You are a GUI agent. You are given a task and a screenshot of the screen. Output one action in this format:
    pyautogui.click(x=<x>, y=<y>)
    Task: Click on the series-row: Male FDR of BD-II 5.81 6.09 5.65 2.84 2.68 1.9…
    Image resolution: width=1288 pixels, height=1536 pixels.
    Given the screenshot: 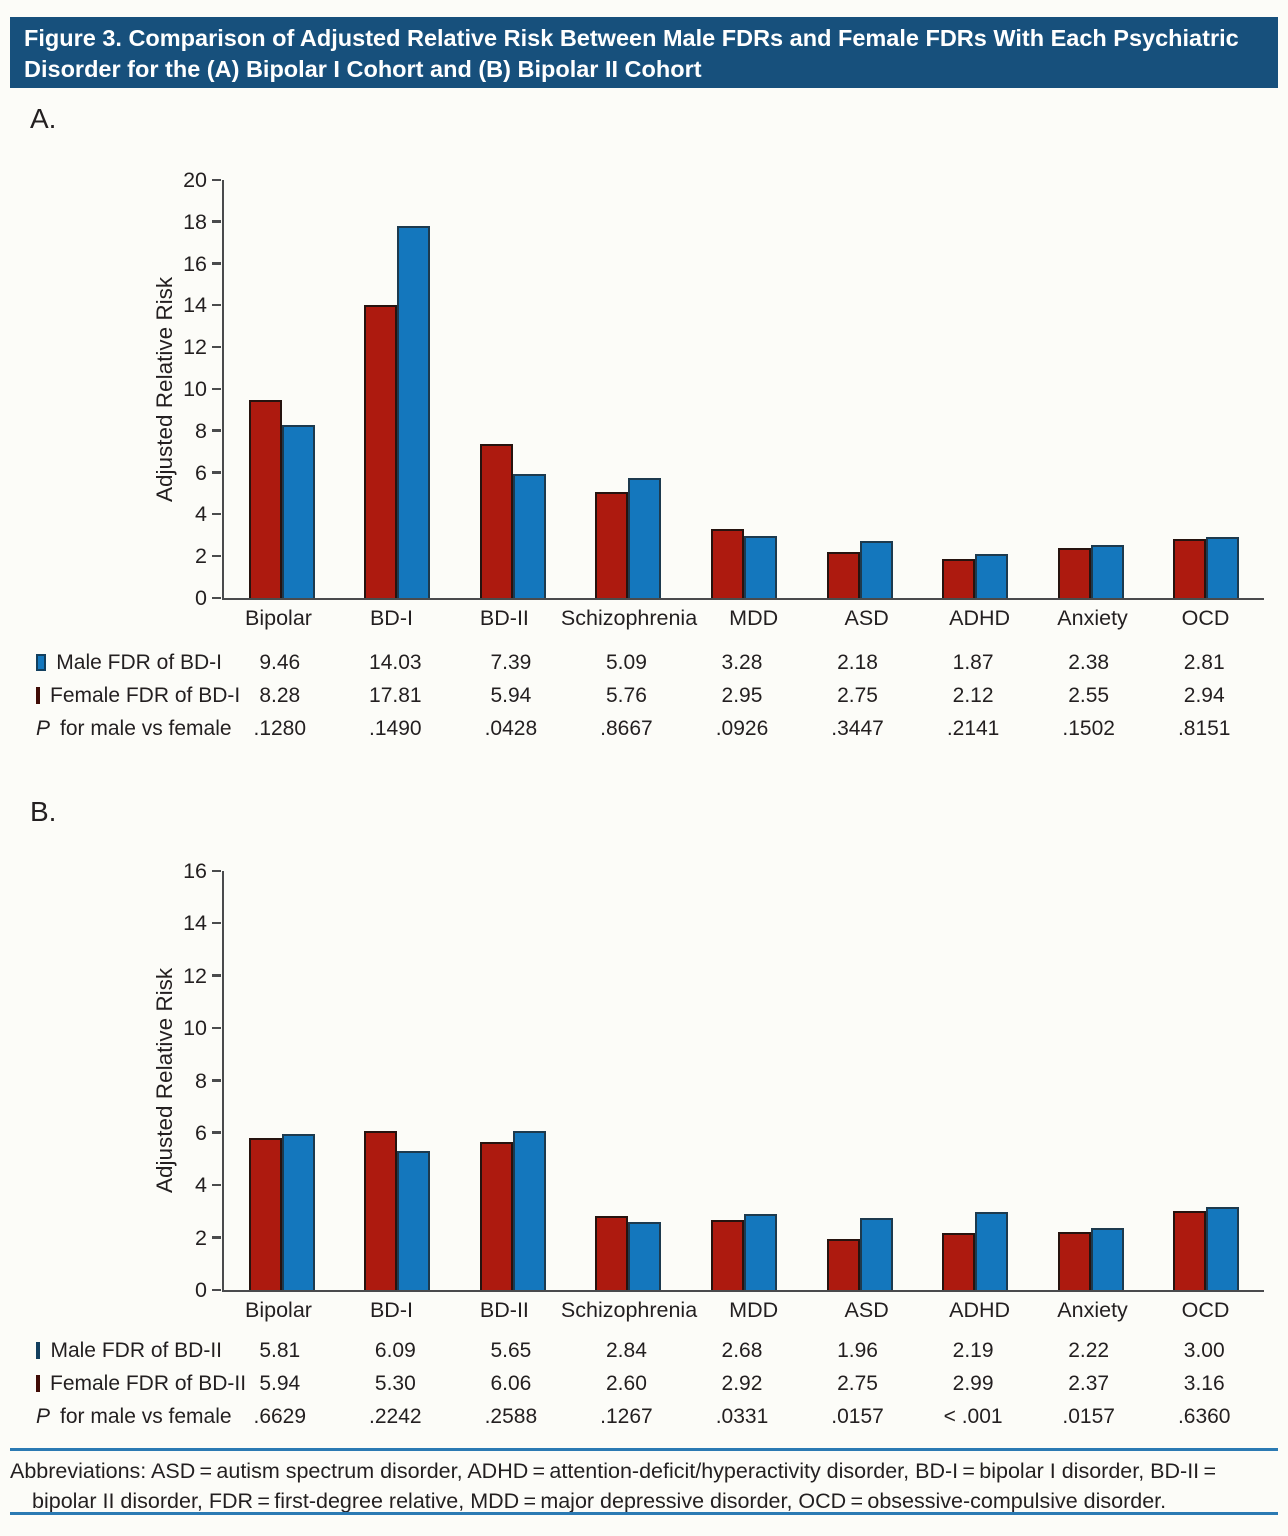 What is the action you would take?
    pyautogui.click(x=649, y=1350)
    